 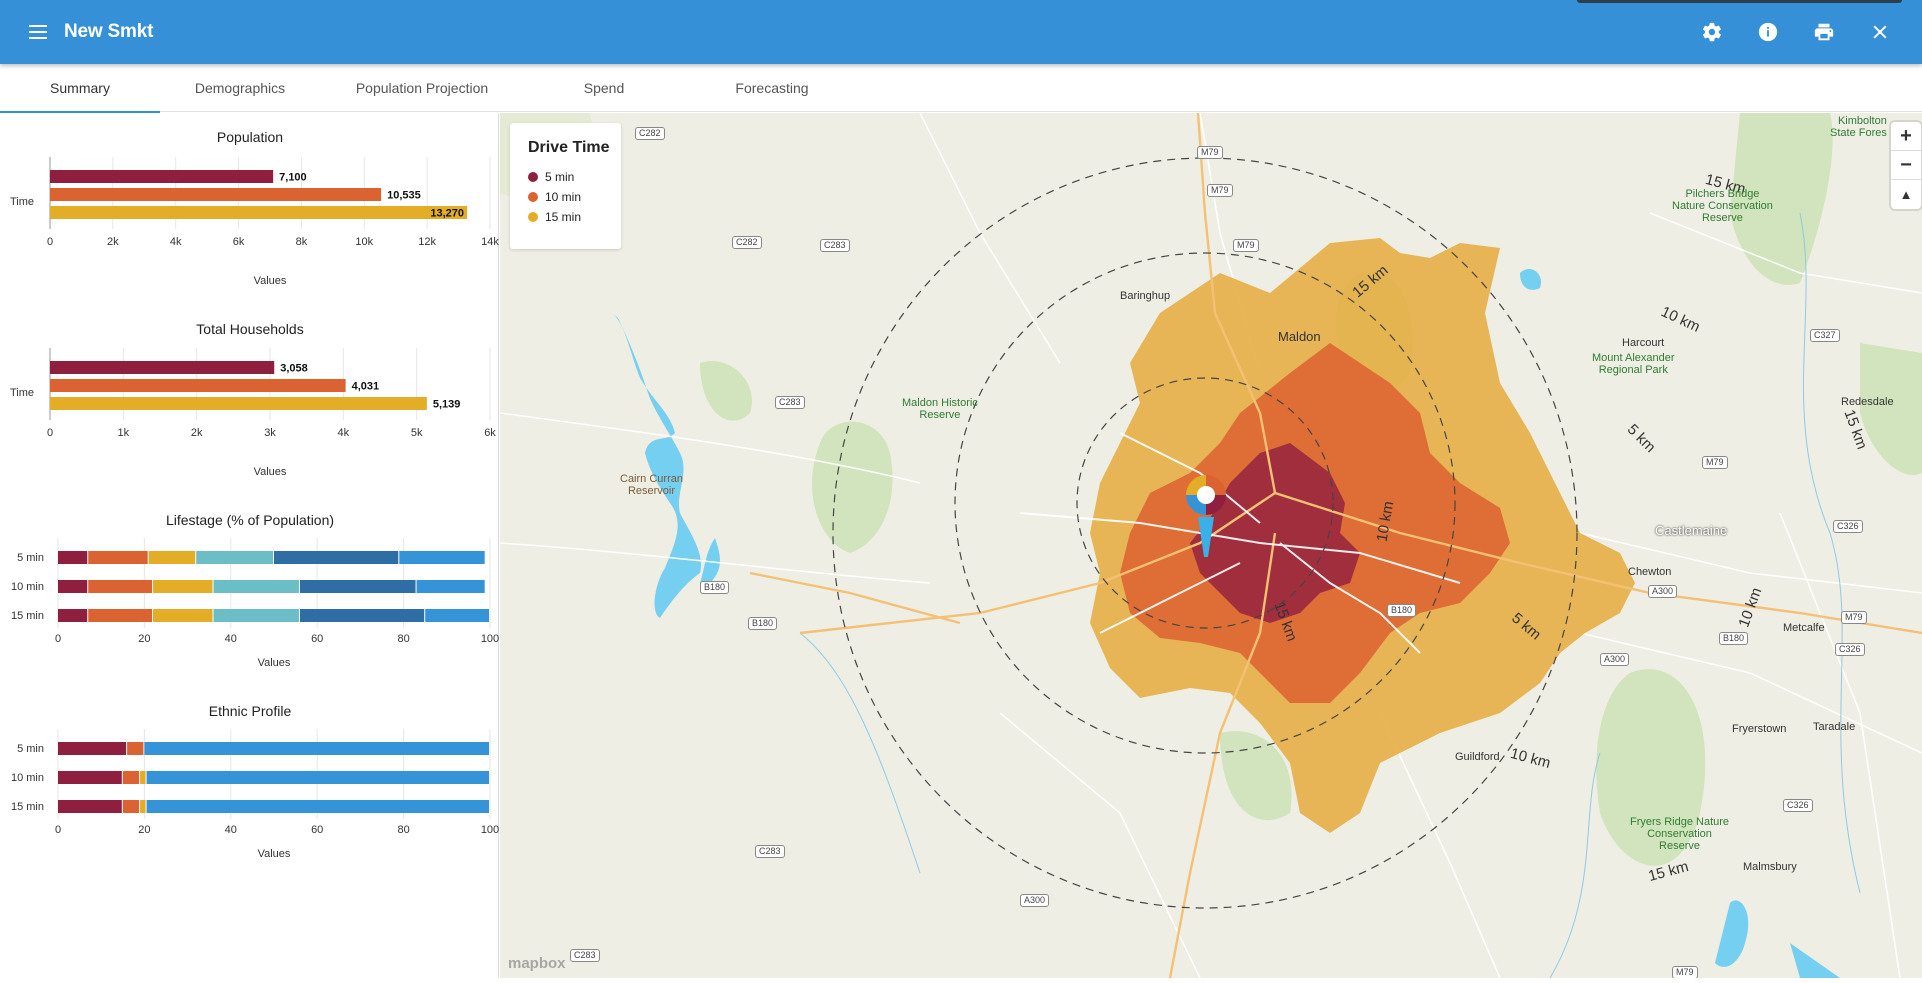 I want to click on zoom-controls: + − ▲, so click(x=1906, y=165).